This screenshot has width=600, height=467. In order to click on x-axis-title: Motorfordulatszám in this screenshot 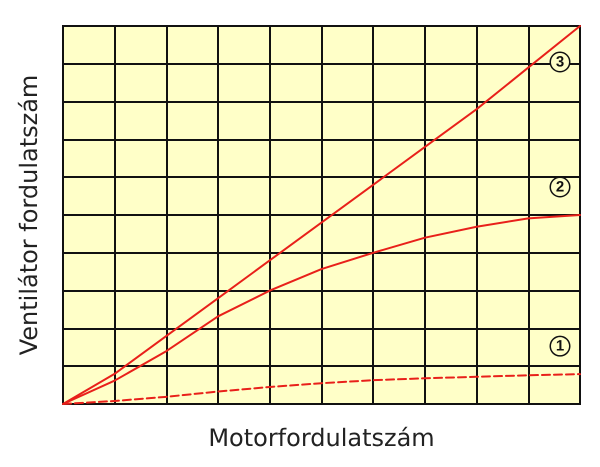, I will do `click(321, 438)`.